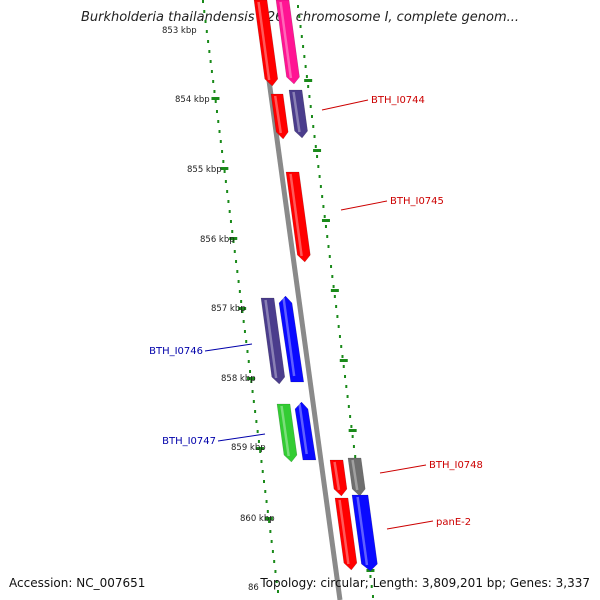  I want to click on tick-label: 853 kbp, so click(179, 31).